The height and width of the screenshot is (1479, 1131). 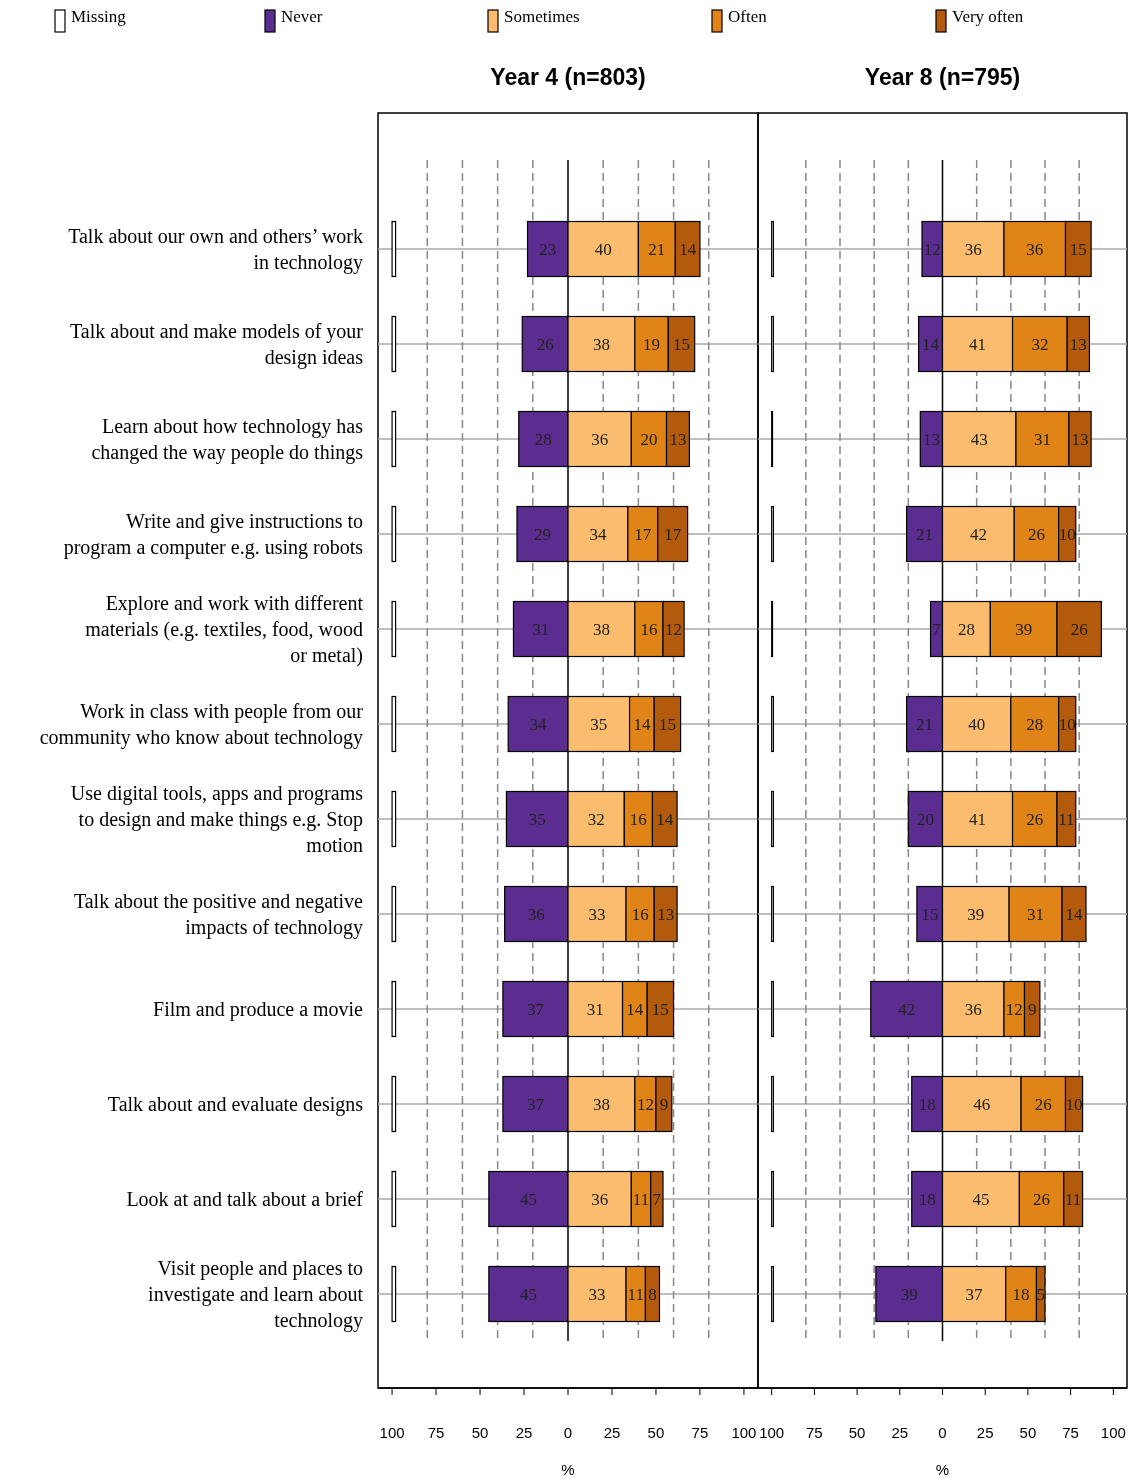 What do you see at coordinates (598, 534) in the screenshot?
I see `data-label: 34` at bounding box center [598, 534].